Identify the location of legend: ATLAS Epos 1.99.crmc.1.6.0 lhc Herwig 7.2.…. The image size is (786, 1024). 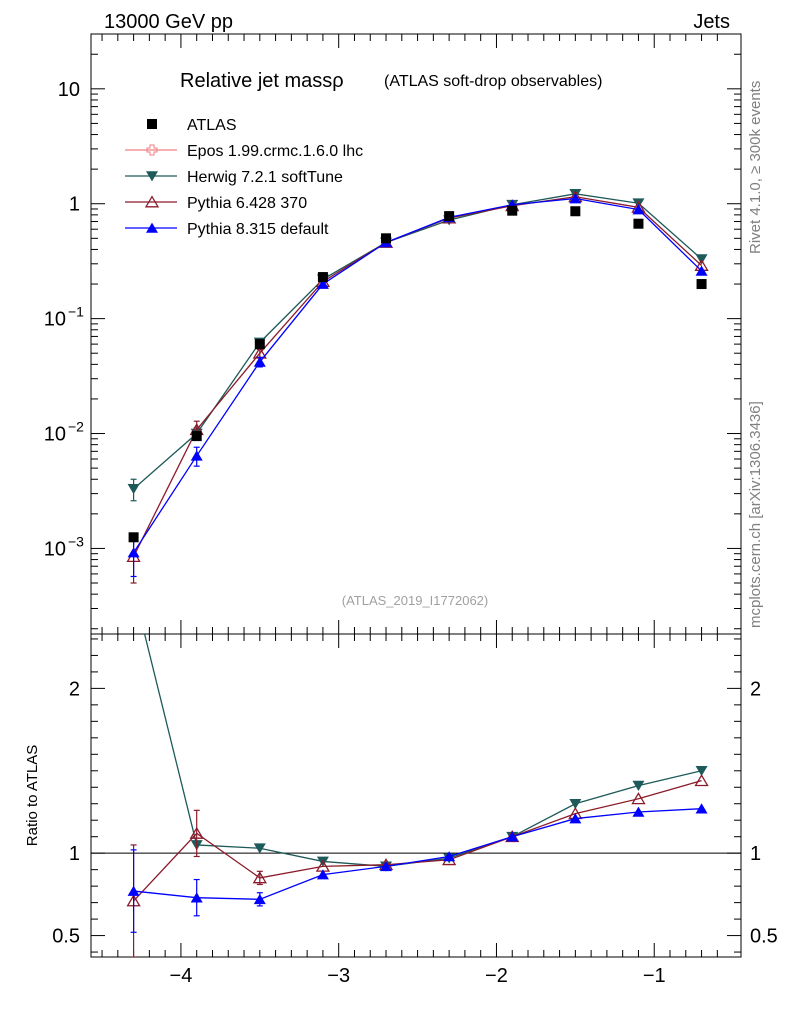
(244, 177).